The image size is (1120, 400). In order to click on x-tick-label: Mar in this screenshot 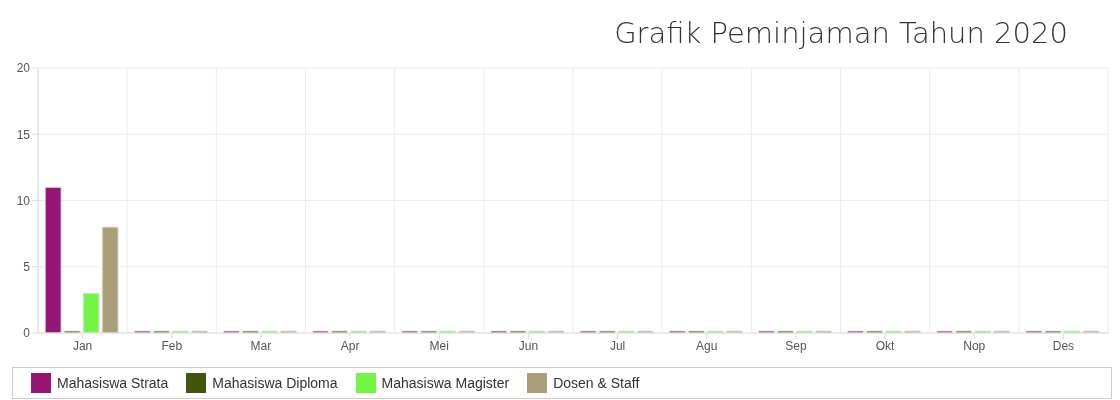, I will do `click(261, 345)`.